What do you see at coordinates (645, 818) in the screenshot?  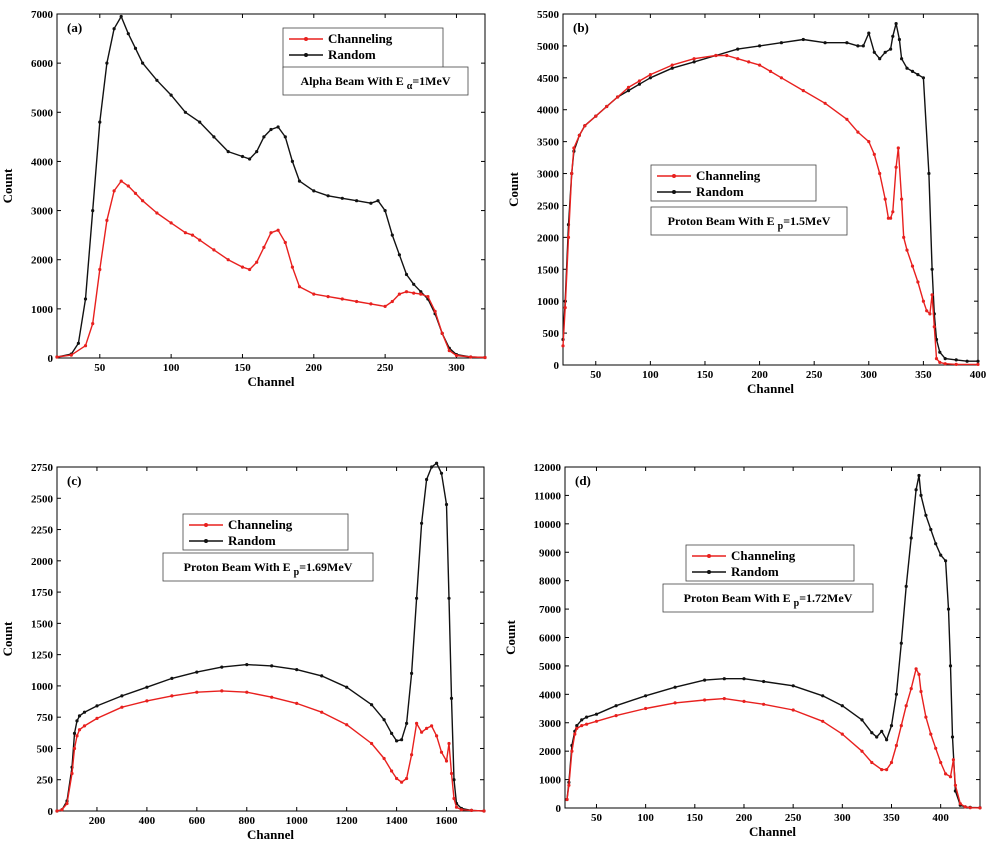 I see `x-tick-label: 100` at bounding box center [645, 818].